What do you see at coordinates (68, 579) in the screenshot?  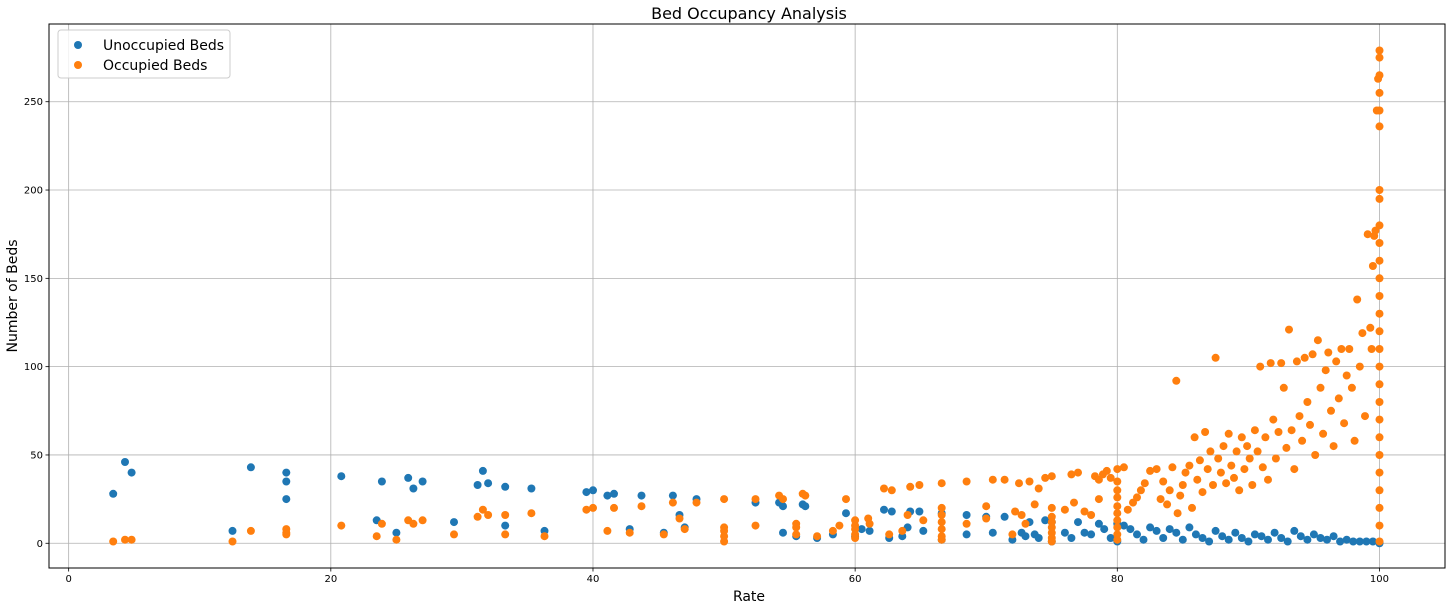 I see `x-tick-label: 0` at bounding box center [68, 579].